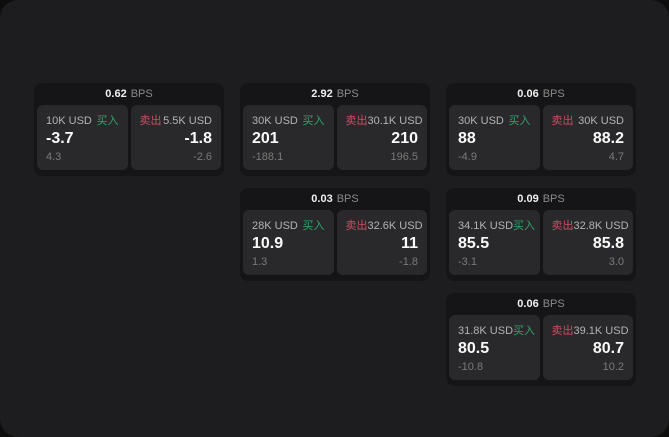  What do you see at coordinates (69, 121) in the screenshot?
I see `buy-size: 10K USD` at bounding box center [69, 121].